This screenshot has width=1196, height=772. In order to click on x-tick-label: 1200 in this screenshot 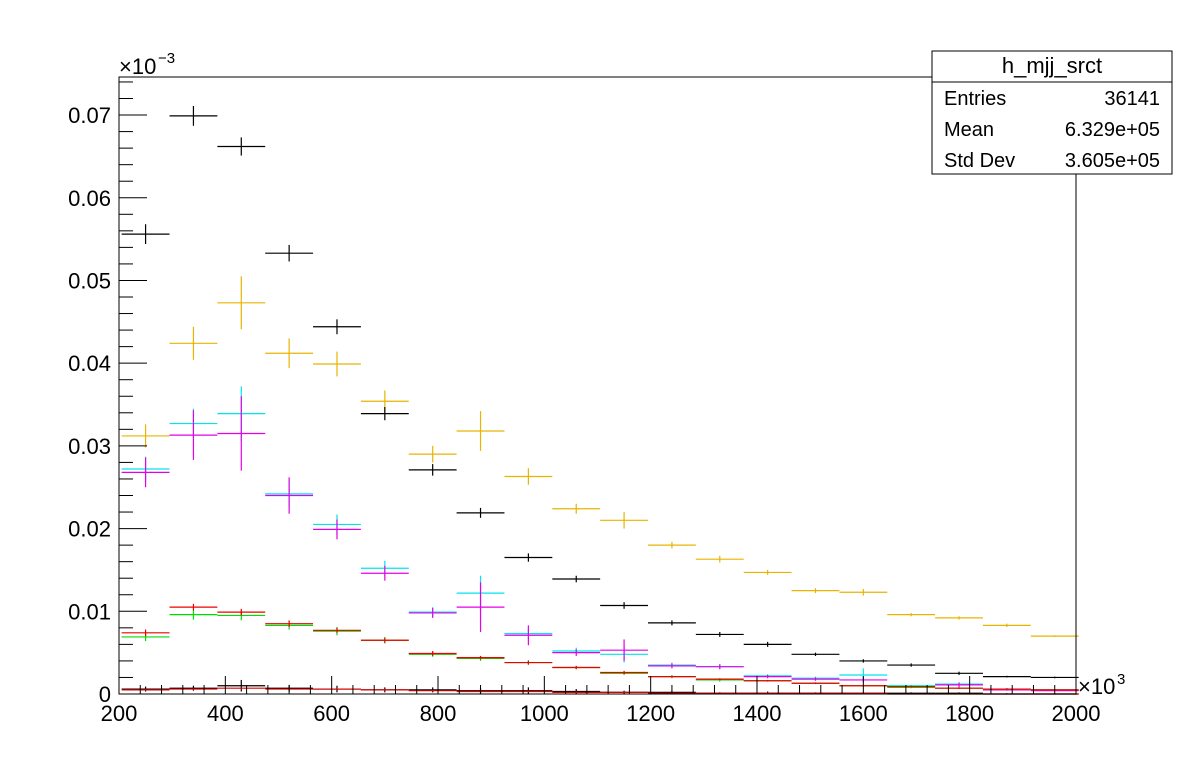, I will do `click(650, 713)`.